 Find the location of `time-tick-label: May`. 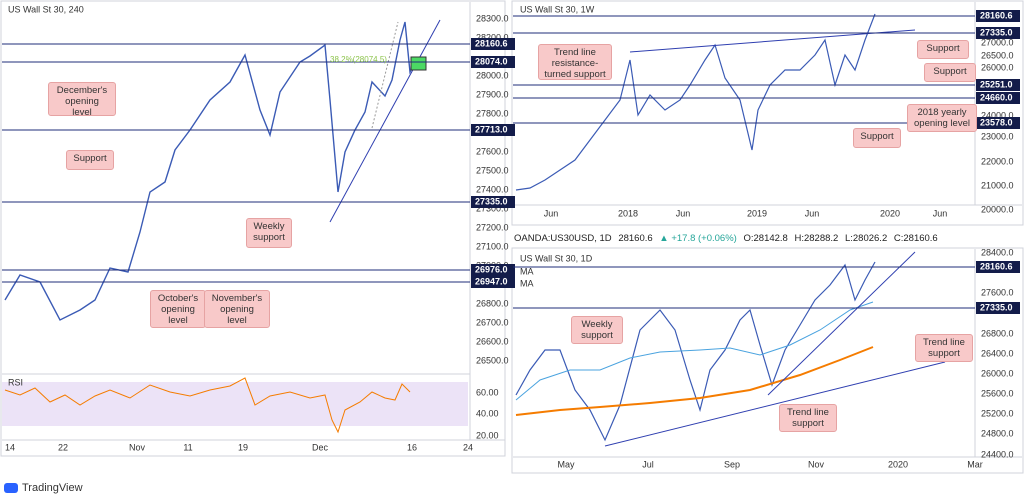

time-tick-label: May is located at coordinates (566, 464).